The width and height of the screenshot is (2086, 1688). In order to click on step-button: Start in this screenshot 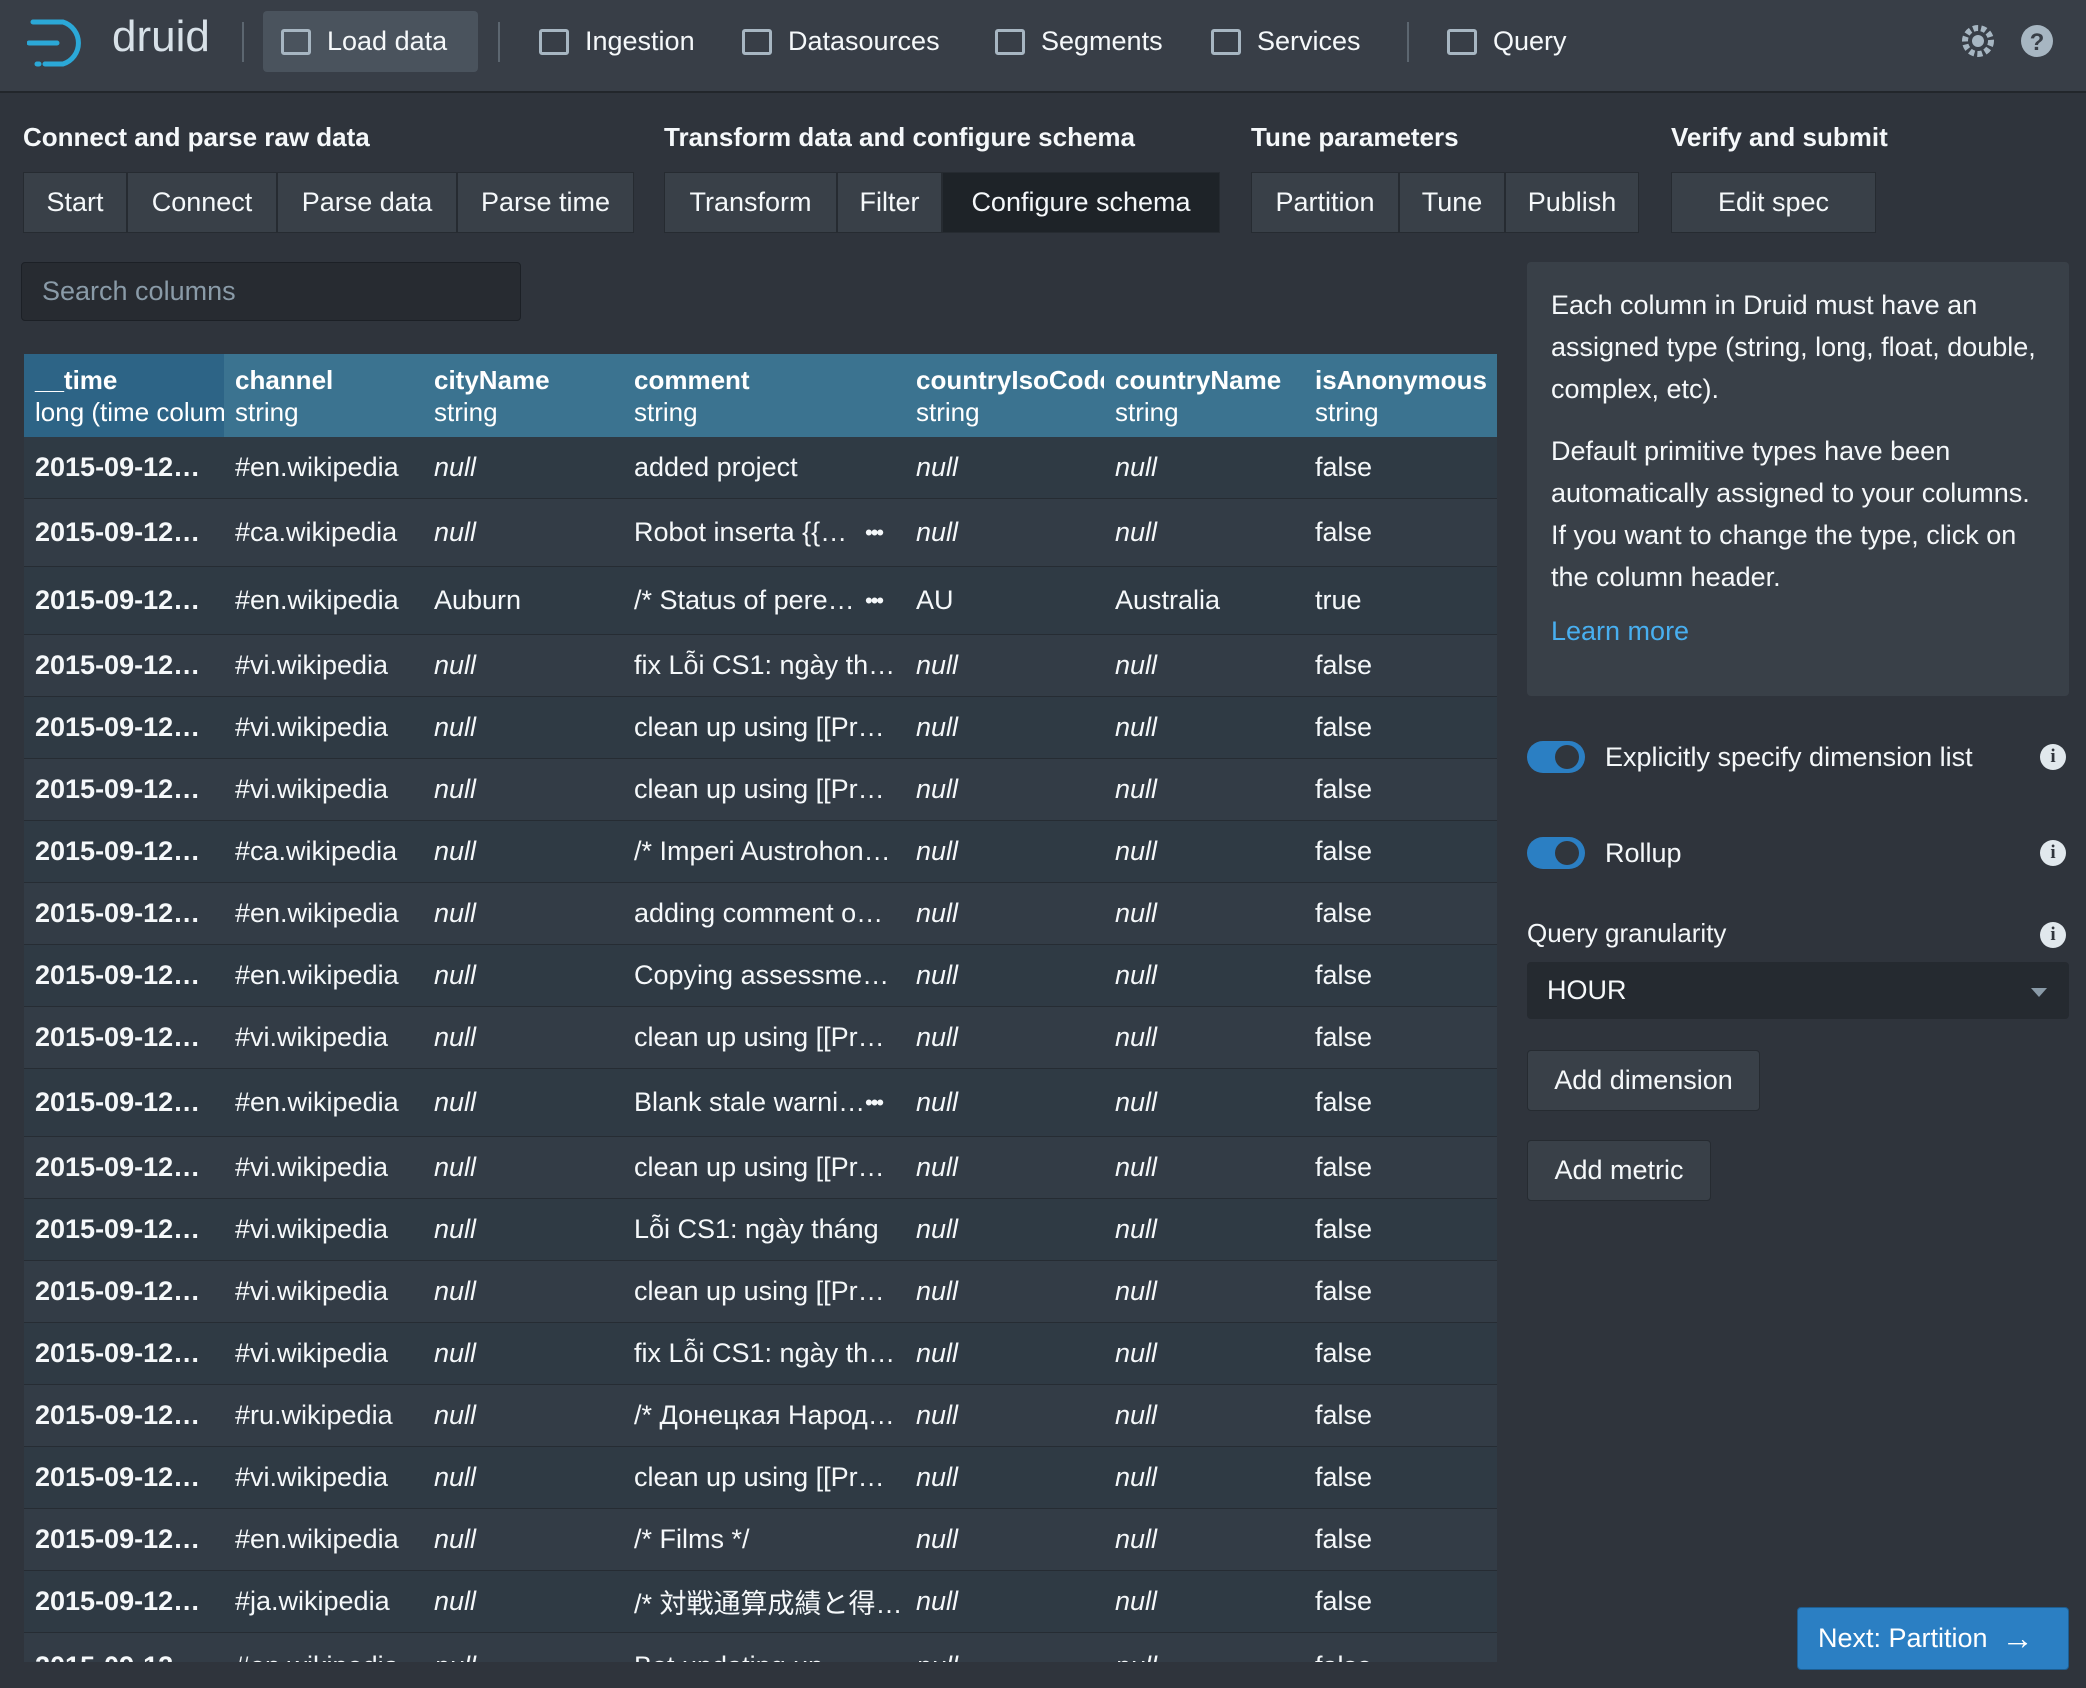, I will do `click(75, 202)`.